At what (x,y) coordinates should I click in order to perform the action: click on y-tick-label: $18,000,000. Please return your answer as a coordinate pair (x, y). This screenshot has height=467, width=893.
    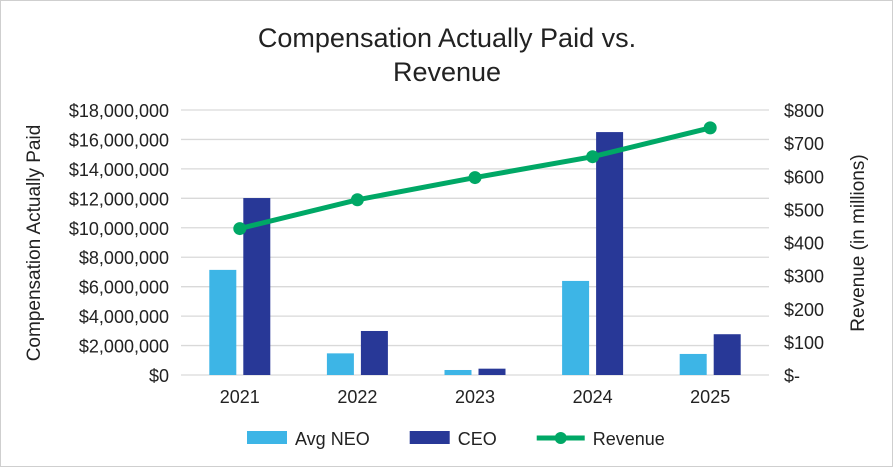
    Looking at the image, I should click on (119, 111).